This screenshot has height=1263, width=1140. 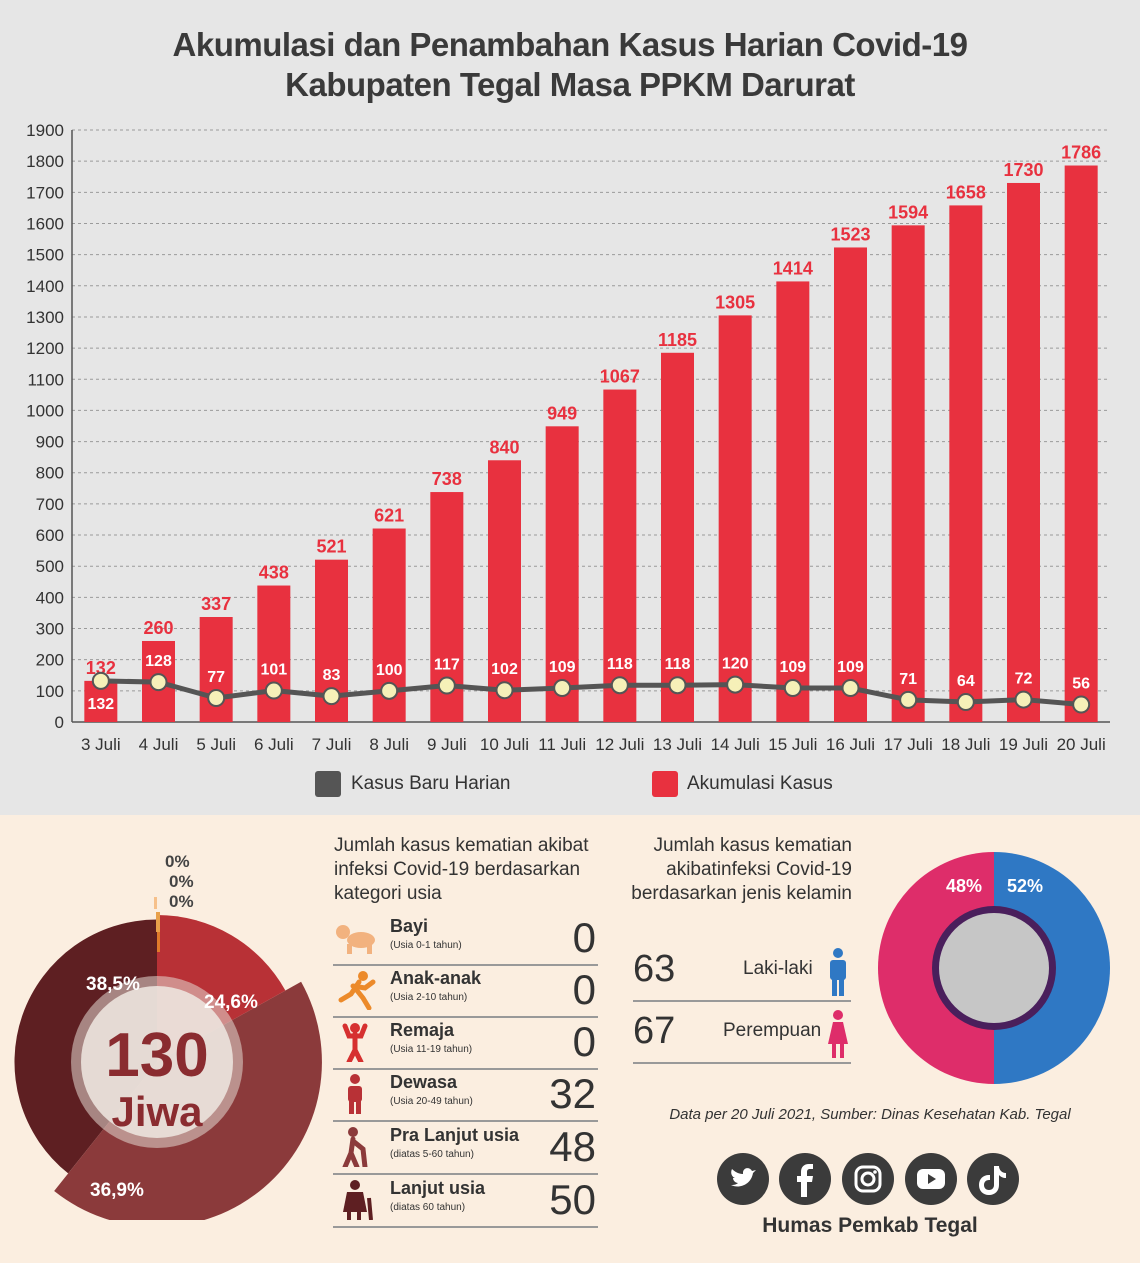 I want to click on y-tick-label: 1800, so click(x=45, y=161).